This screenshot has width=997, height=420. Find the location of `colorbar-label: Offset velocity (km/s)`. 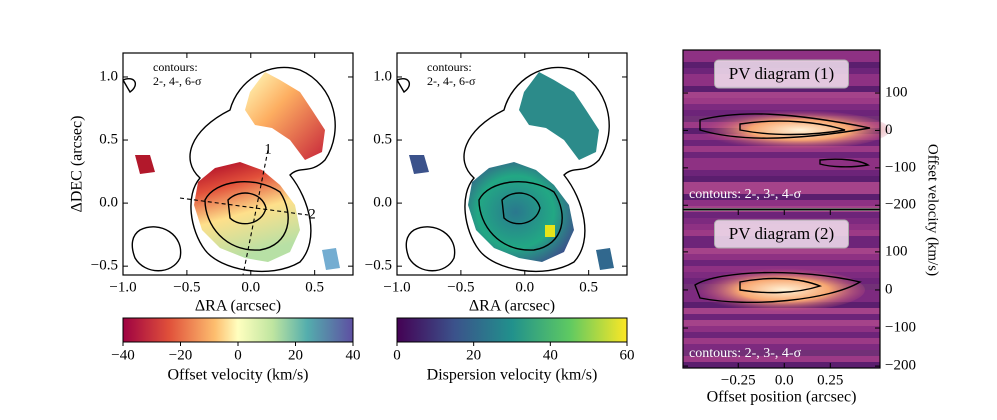

colorbar-label: Offset velocity (km/s) is located at coordinates (237, 375).